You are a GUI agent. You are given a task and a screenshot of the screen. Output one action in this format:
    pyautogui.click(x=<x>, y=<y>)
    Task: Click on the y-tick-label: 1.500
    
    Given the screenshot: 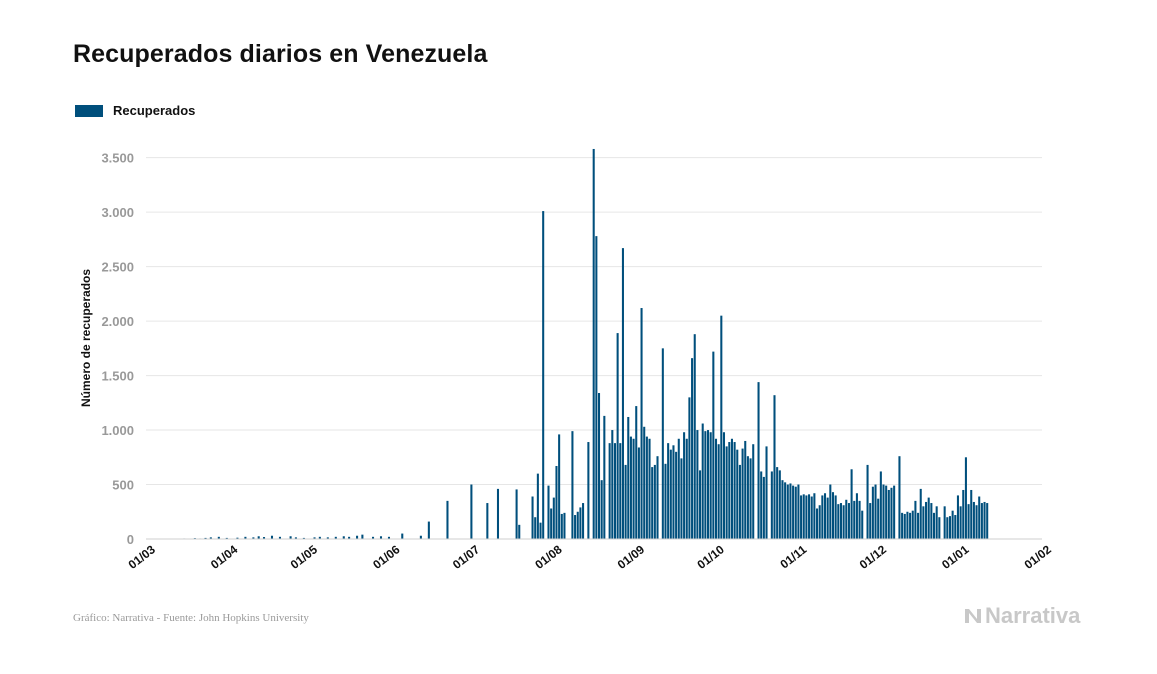 What is the action you would take?
    pyautogui.click(x=117, y=376)
    